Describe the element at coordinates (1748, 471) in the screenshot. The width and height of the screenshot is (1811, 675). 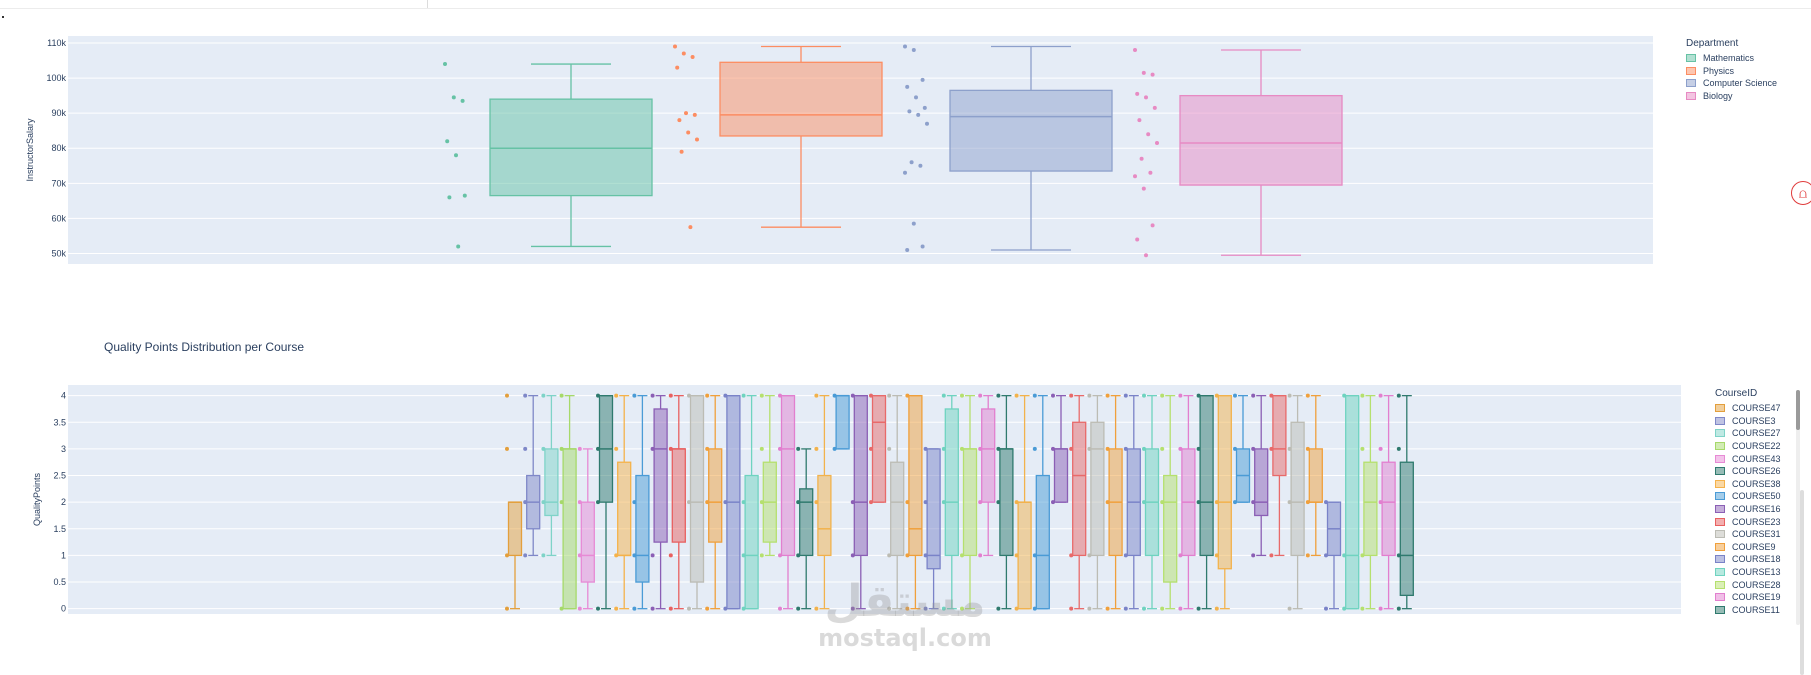
I see `legend-item: COURSE26` at that location.